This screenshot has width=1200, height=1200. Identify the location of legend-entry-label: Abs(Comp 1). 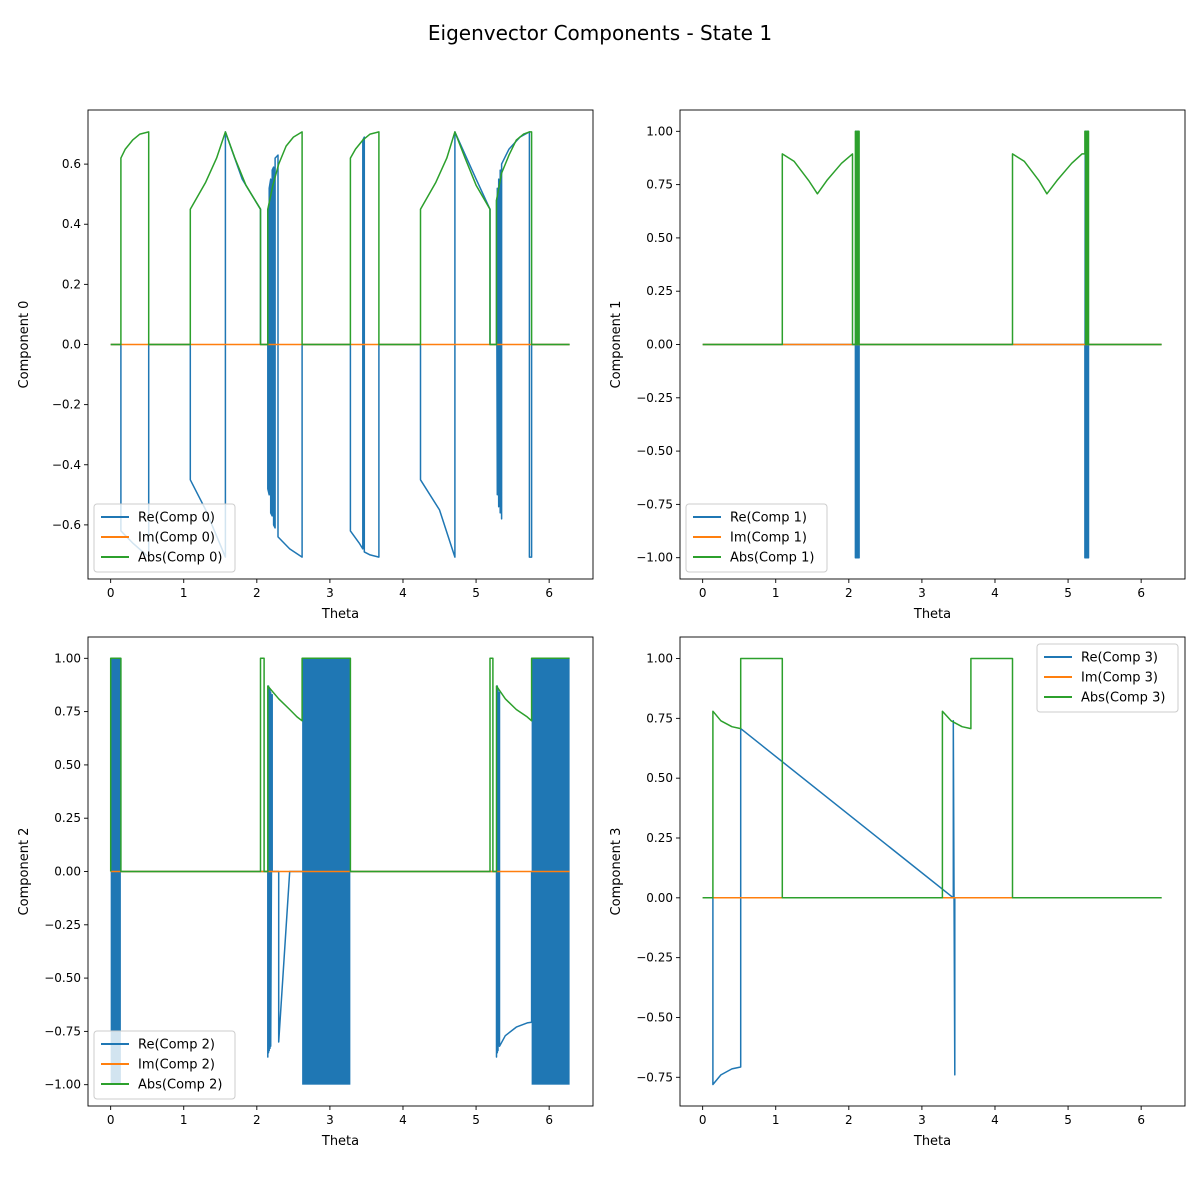
(772, 558).